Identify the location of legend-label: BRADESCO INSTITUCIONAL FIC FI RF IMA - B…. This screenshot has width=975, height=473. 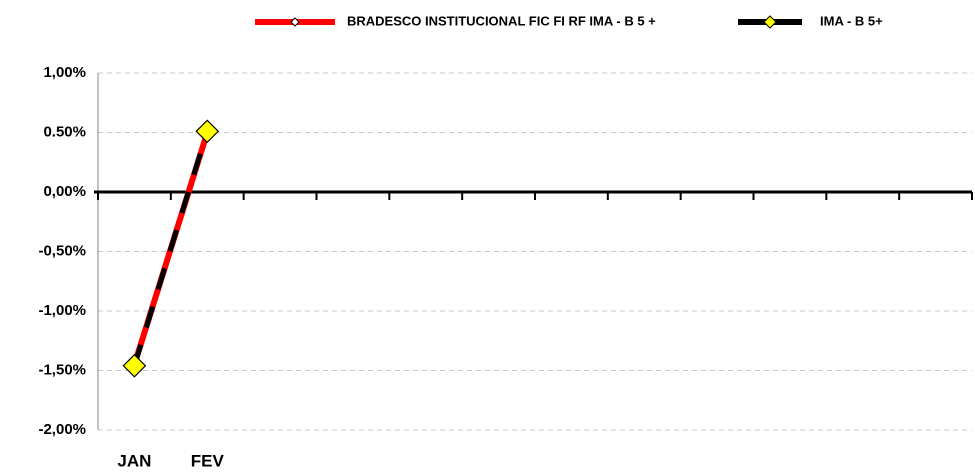
(501, 20).